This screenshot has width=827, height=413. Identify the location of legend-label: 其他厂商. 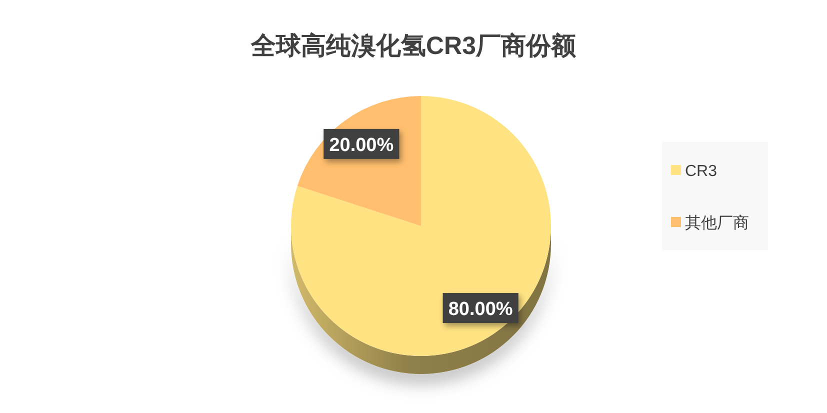
(717, 223).